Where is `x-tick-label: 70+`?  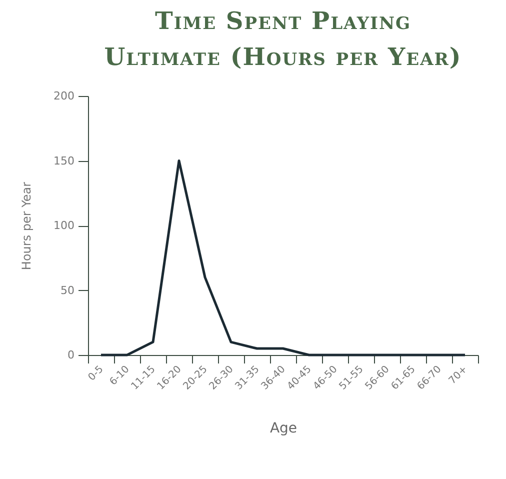 x-tick-label: 70+ is located at coordinates (458, 375).